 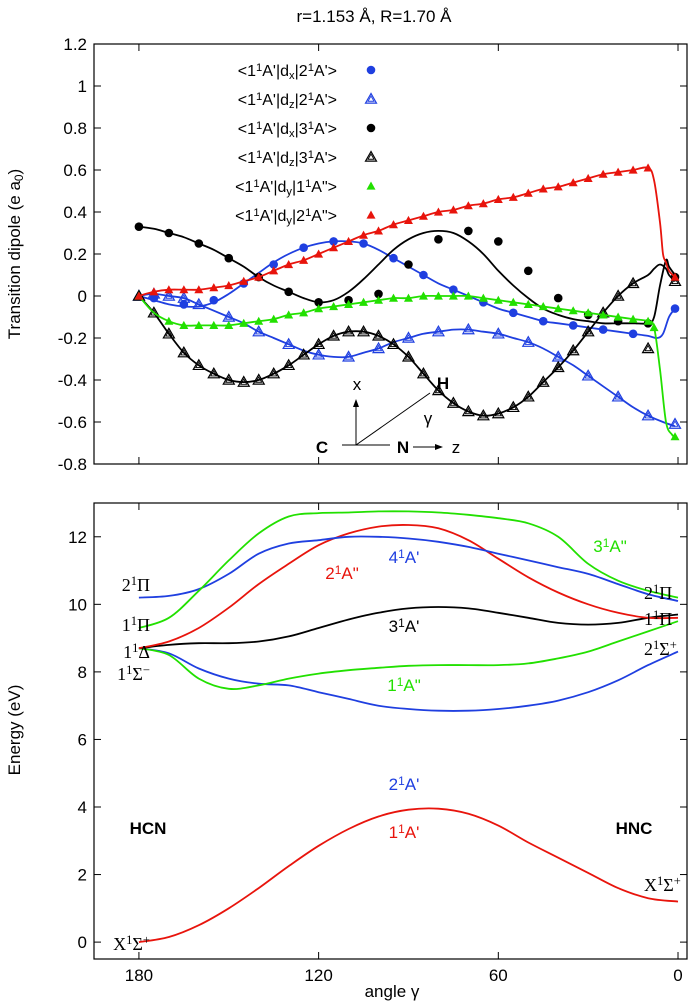 What do you see at coordinates (318, 975) in the screenshot?
I see `x-tick-label: 120` at bounding box center [318, 975].